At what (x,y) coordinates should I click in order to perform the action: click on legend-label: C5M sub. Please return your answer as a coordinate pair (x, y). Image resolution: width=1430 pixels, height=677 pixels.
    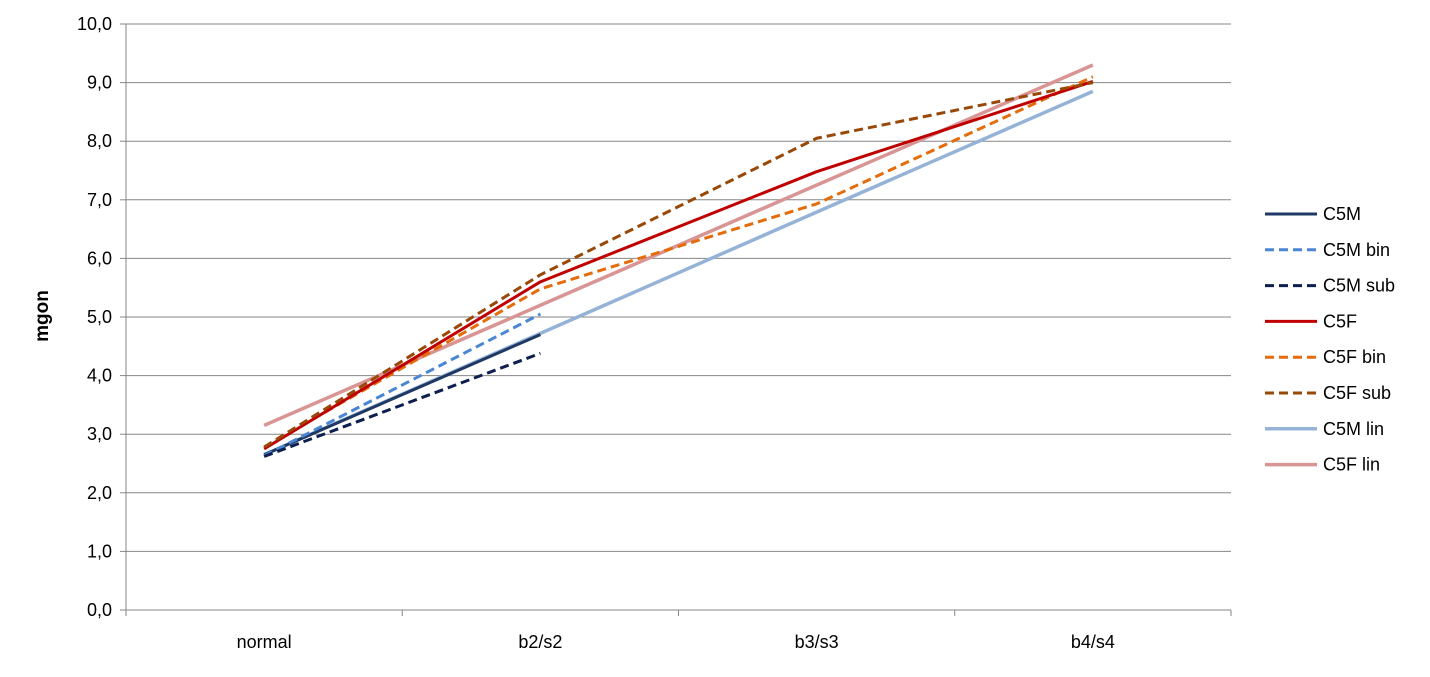
    Looking at the image, I should click on (1359, 286).